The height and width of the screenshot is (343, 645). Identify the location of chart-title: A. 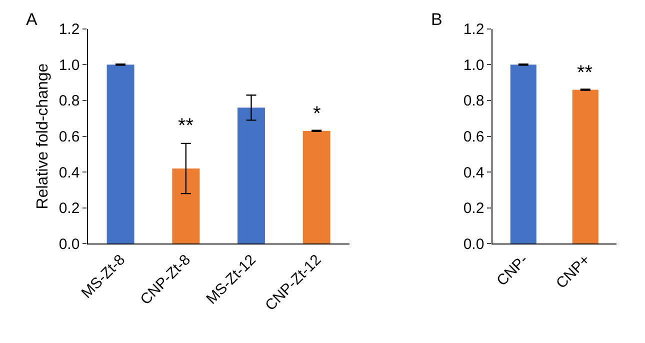
(32, 19).